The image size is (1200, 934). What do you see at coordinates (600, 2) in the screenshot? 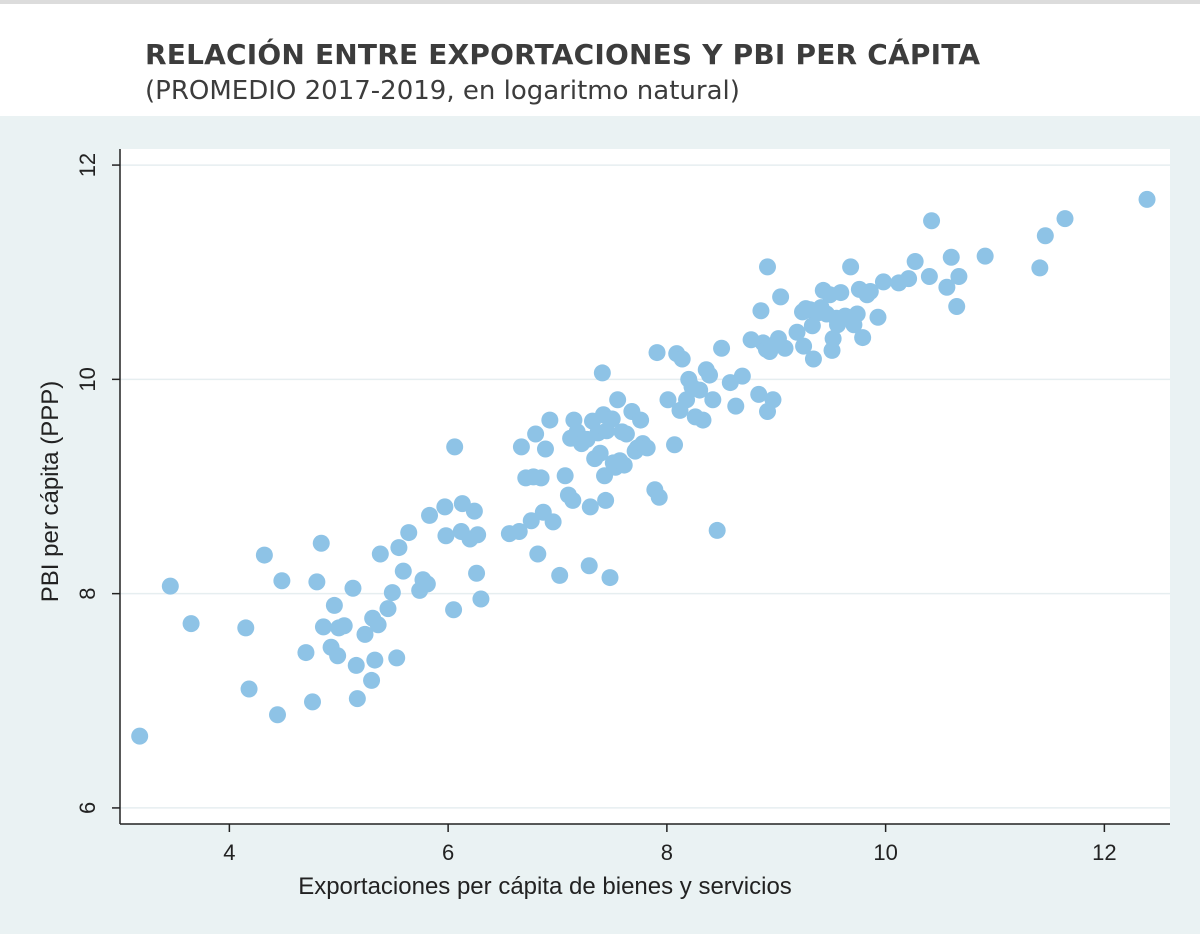
I see `top-rule` at bounding box center [600, 2].